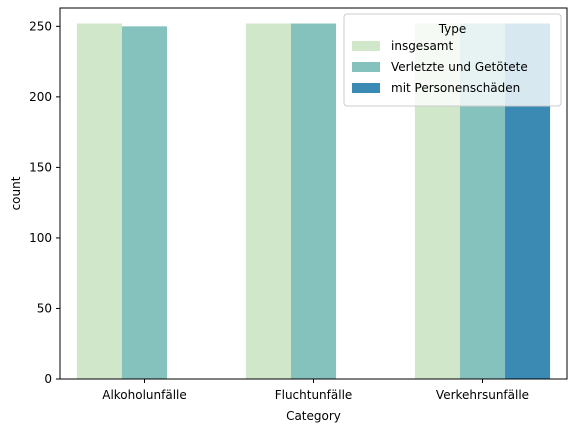 The width and height of the screenshot is (571, 432). What do you see at coordinates (44, 202) in the screenshot?
I see `y-axis: 0 50 100 150 200 250` at bounding box center [44, 202].